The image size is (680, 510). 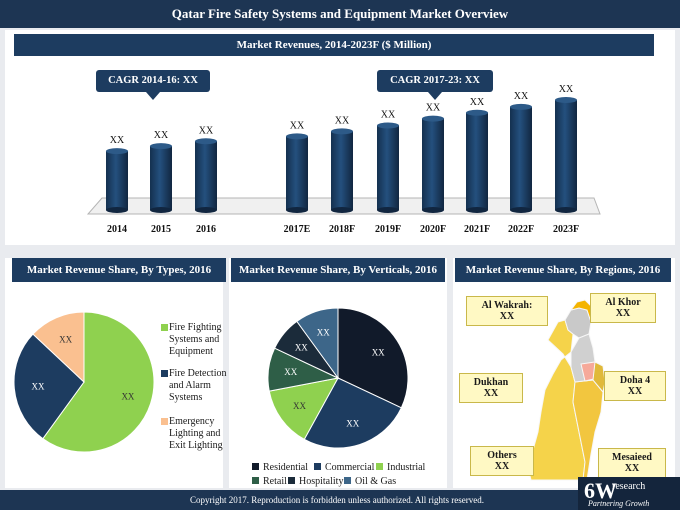 What do you see at coordinates (342, 170) in the screenshot?
I see `bar-2018F` at bounding box center [342, 170].